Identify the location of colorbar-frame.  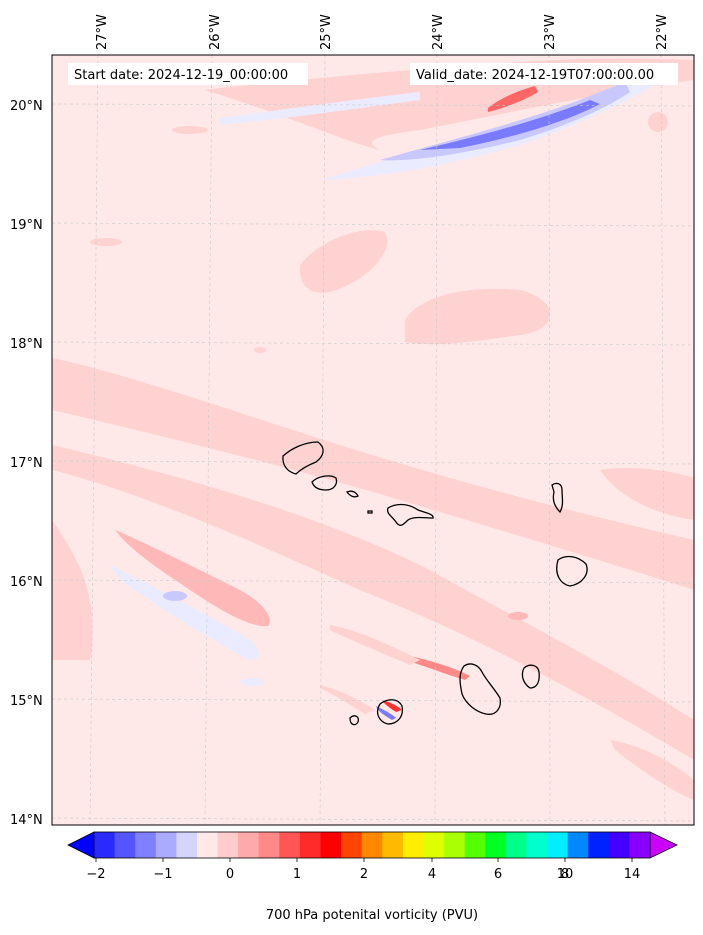
(372, 845).